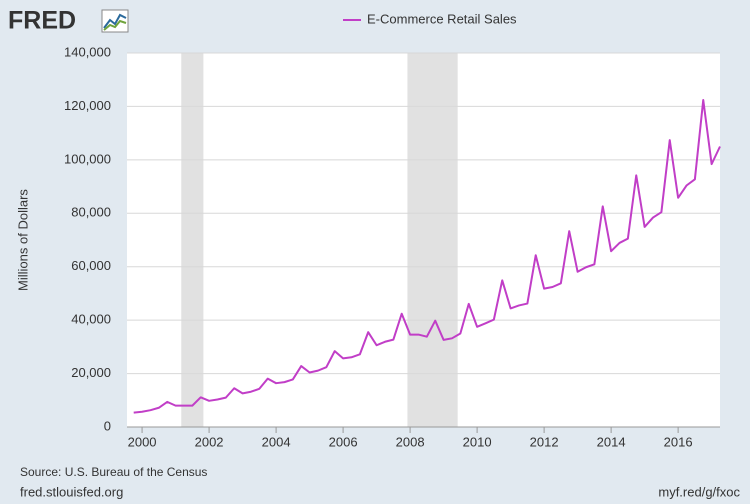  What do you see at coordinates (91, 372) in the screenshot?
I see `y-tick-label: 20,000` at bounding box center [91, 372].